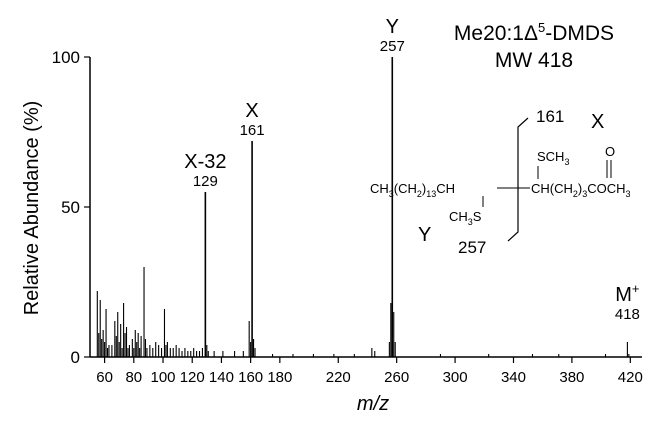 This screenshot has width=665, height=421. I want to click on chart-title: Me20:1Δ5-DMDS, so click(534, 32).